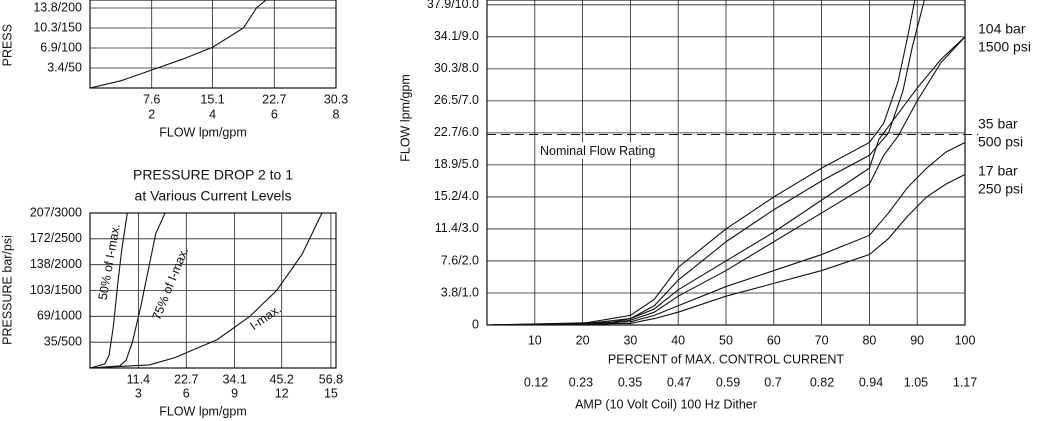 Image resolution: width=1041 pixels, height=421 pixels. Describe the element at coordinates (774, 340) in the screenshot. I see `x-tick-label: 60` at that location.